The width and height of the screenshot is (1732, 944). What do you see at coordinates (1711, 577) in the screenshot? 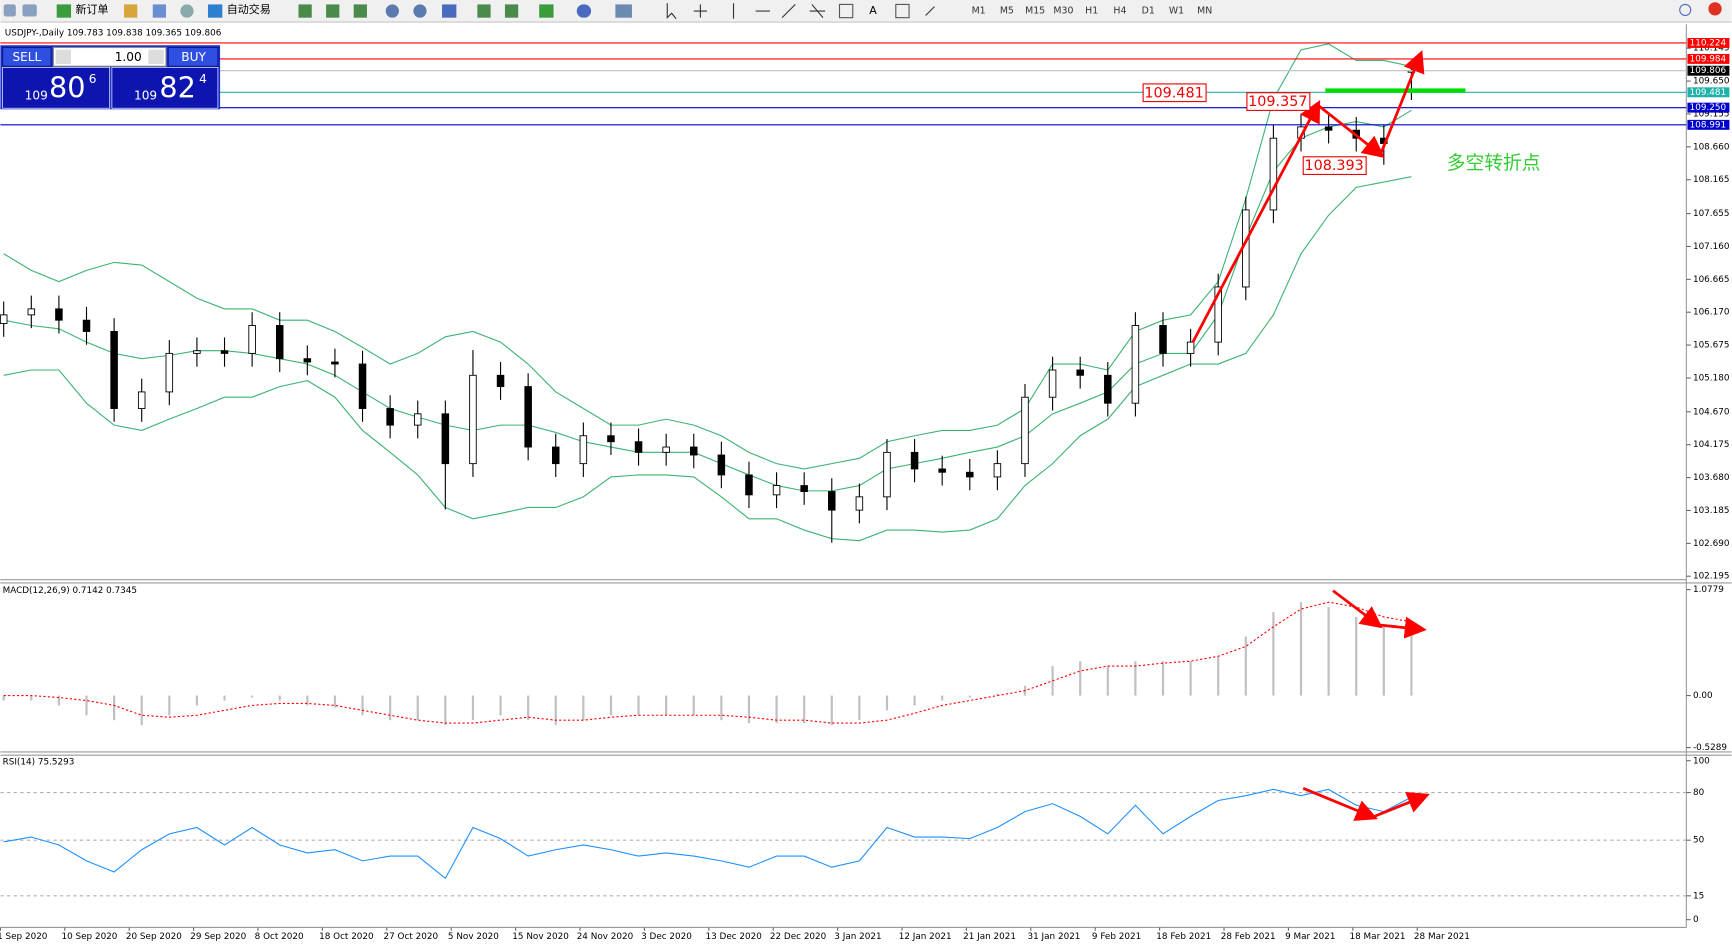
I see `y-tick-label: 102.195` at bounding box center [1711, 577].